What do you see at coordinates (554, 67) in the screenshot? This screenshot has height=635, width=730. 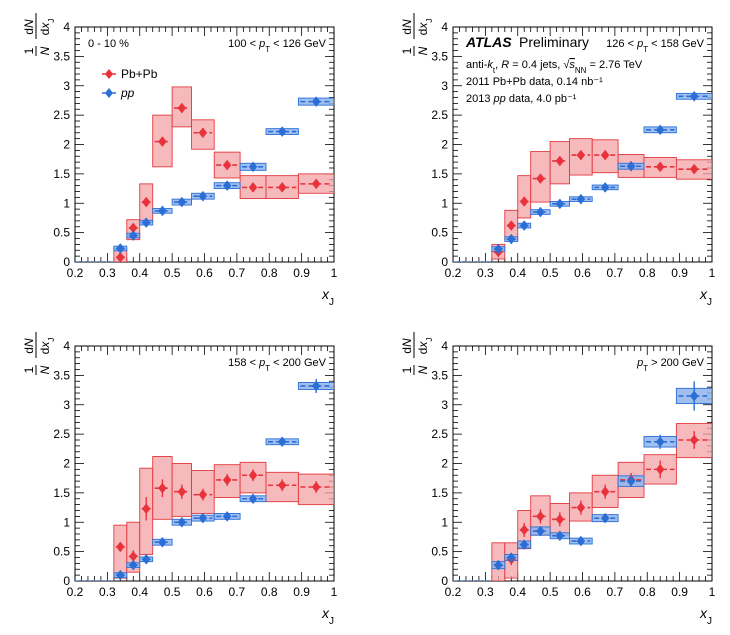 I see `info-line: anti-kt, R = 0.4 jets, √sNN = 2.76 TeV` at bounding box center [554, 67].